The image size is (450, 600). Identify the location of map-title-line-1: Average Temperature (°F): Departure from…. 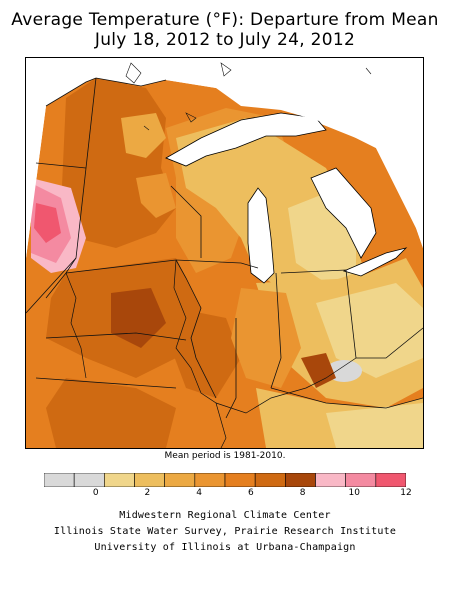
(225, 20).